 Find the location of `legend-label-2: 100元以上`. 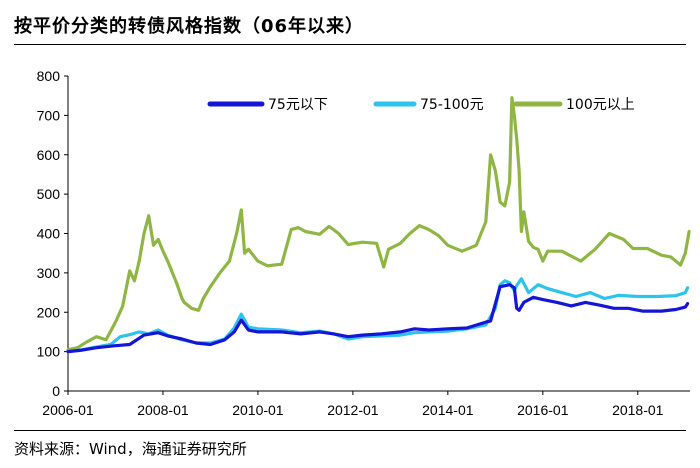

legend-label-2: 100元以上 is located at coordinates (600, 105).